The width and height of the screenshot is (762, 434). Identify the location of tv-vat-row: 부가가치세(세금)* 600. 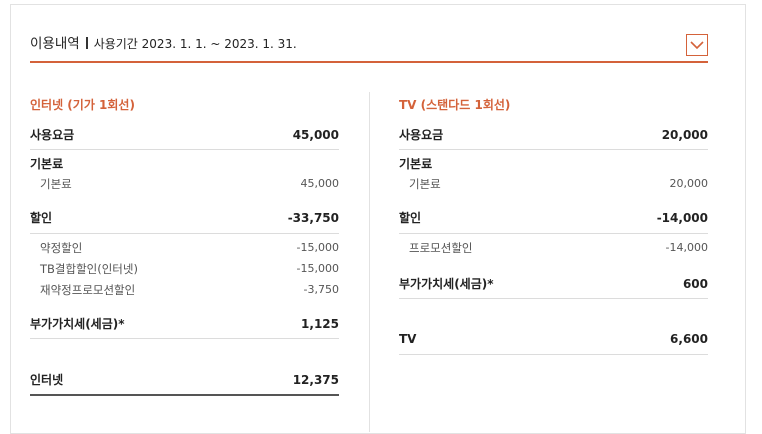
(553, 284).